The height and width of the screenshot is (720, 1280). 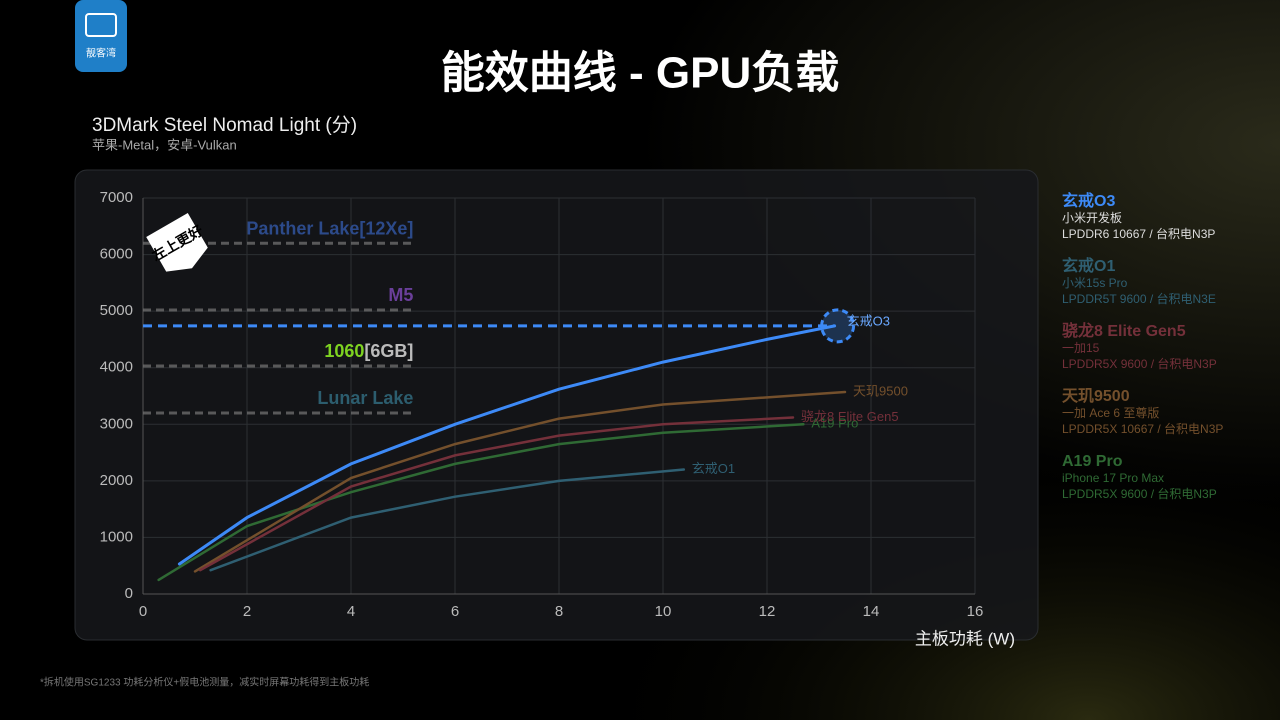 I want to click on reference-label: Lunar Lake, so click(x=365, y=398).